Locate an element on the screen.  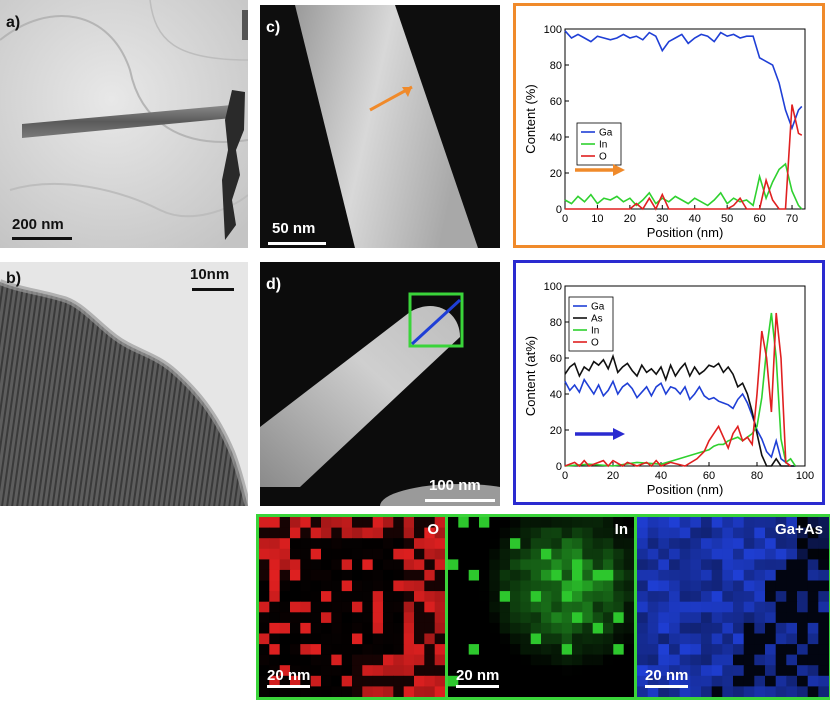
legend-label-o: O is located at coordinates (603, 157).